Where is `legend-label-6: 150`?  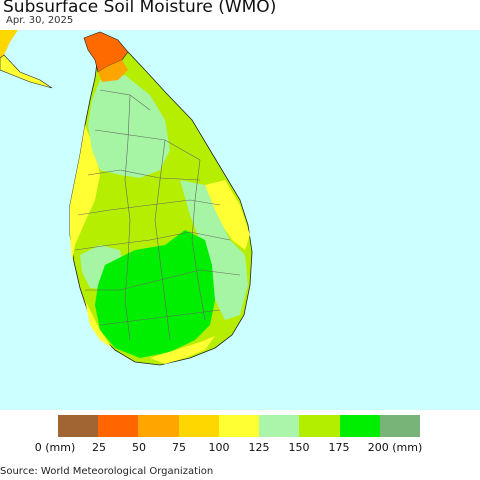
legend-label-6: 150 is located at coordinates (299, 447).